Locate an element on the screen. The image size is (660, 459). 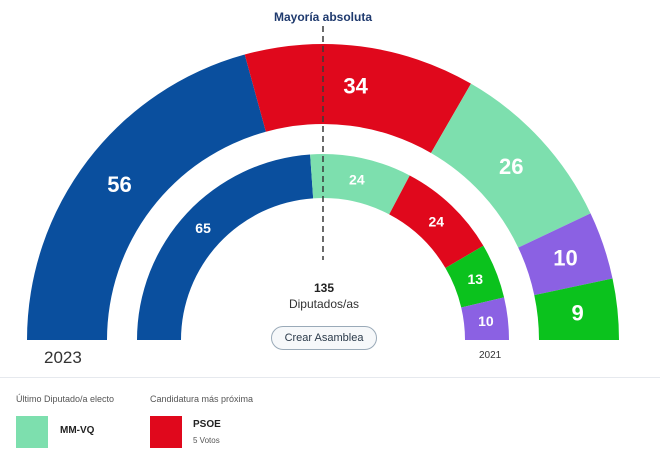
majority-label: Mayoría absoluta is located at coordinates (323, 17).